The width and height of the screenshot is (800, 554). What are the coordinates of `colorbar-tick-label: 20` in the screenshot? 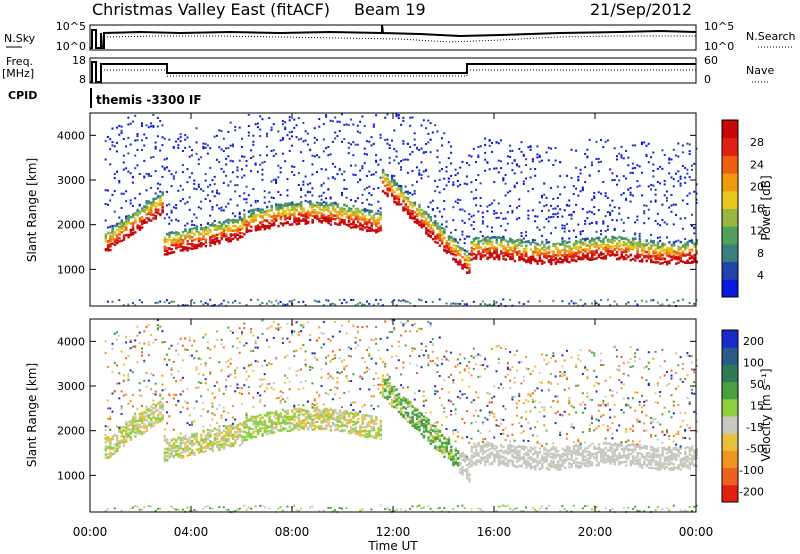 It's located at (757, 186).